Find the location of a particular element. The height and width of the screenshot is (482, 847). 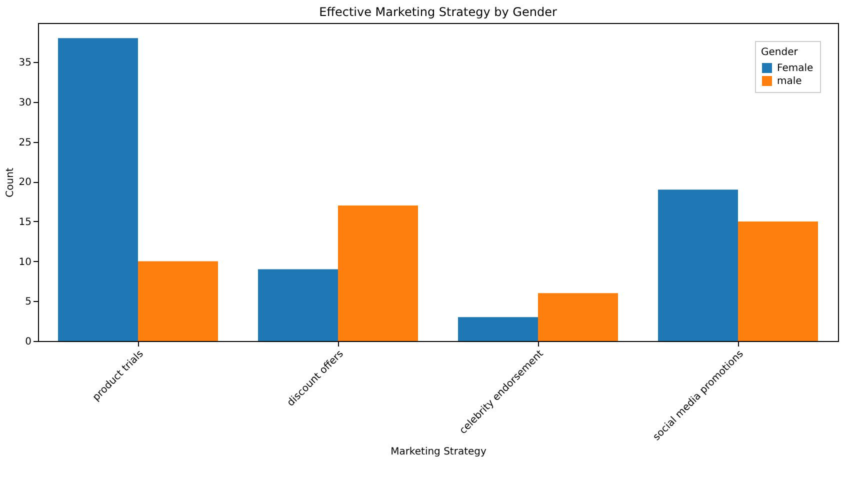

y-tick-label: 15 is located at coordinates (25, 222).